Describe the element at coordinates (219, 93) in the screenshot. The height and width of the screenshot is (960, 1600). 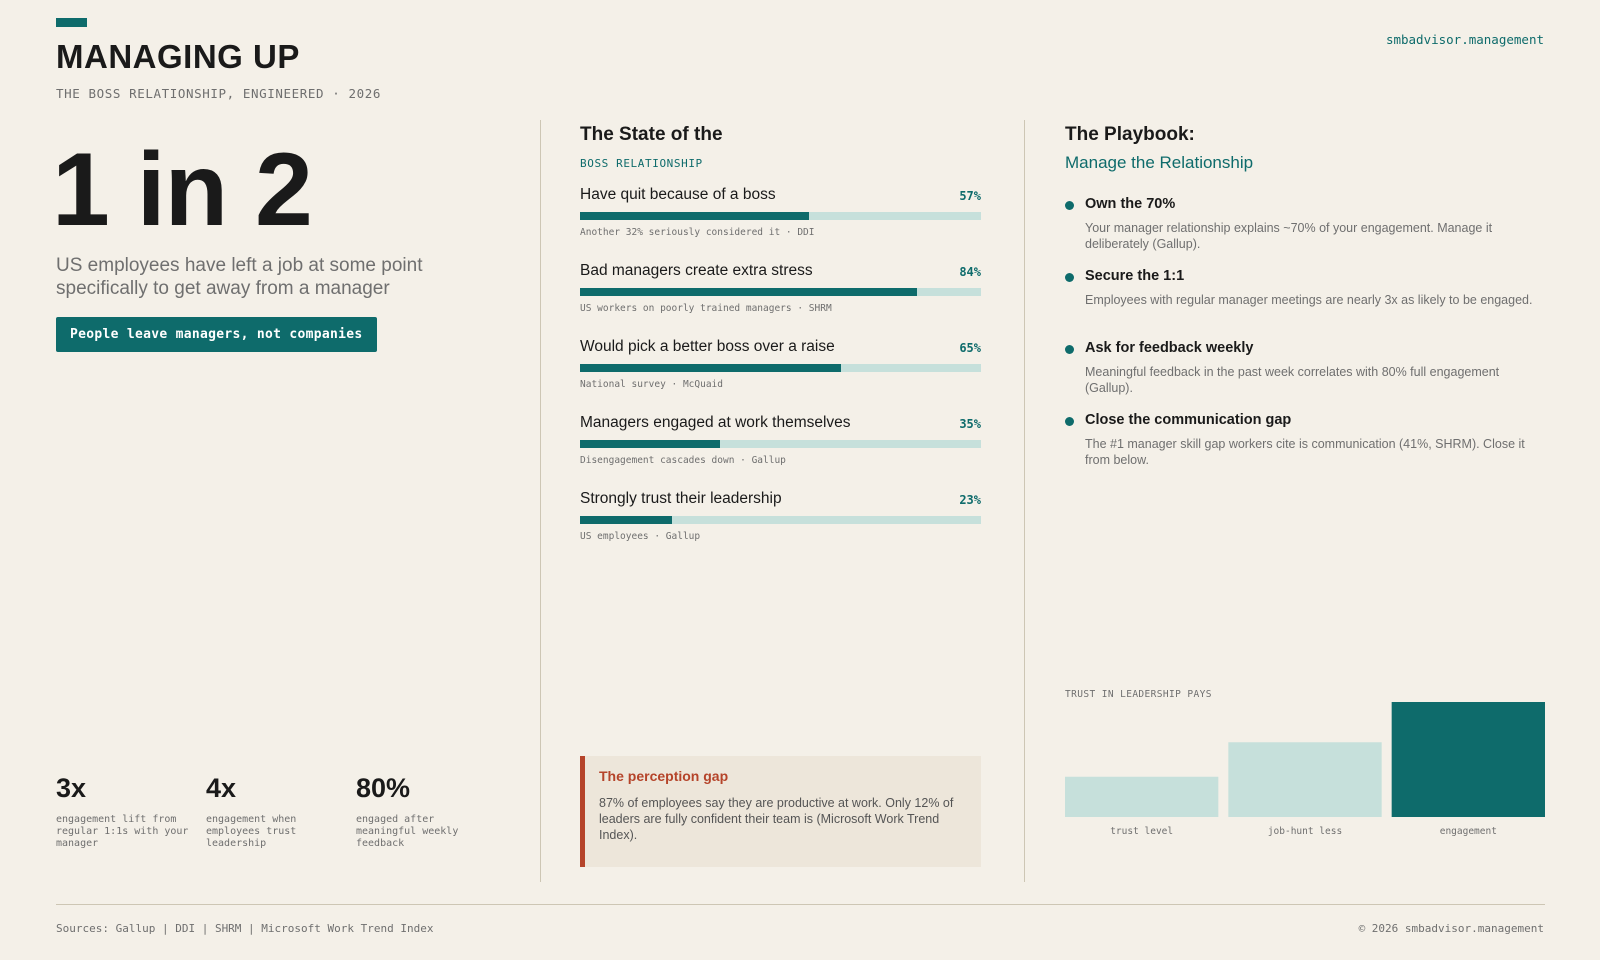
I see `page-subtitle: THE BOSS RELATIONSHIP, ENGINEERED · 2026` at that location.